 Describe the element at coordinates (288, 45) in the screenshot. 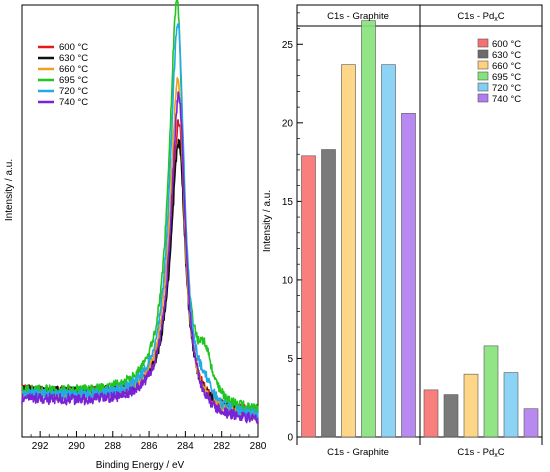

I see `bar-y-tick-label: 25` at that location.